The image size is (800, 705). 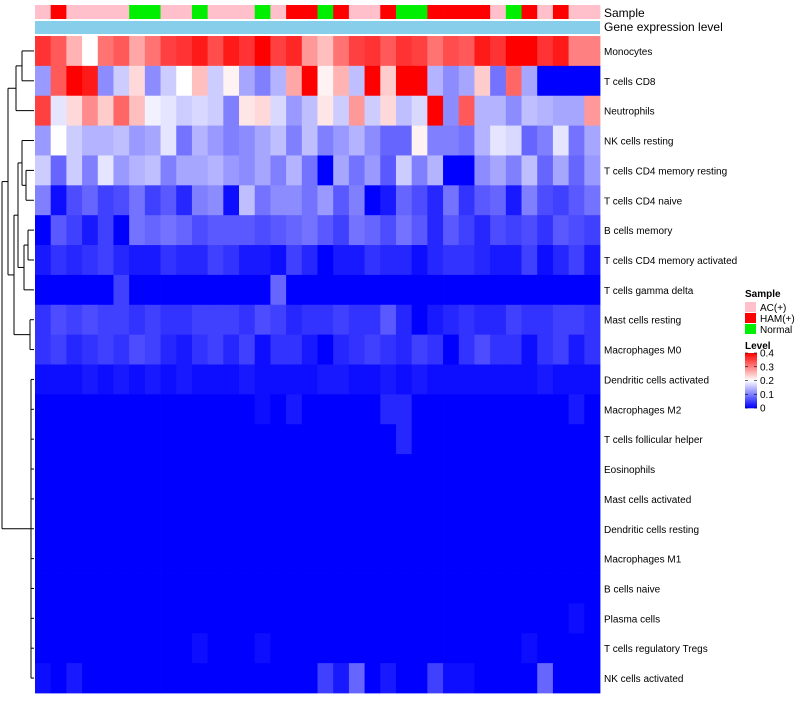 I want to click on level-tick-label: 0.4, so click(x=767, y=354).